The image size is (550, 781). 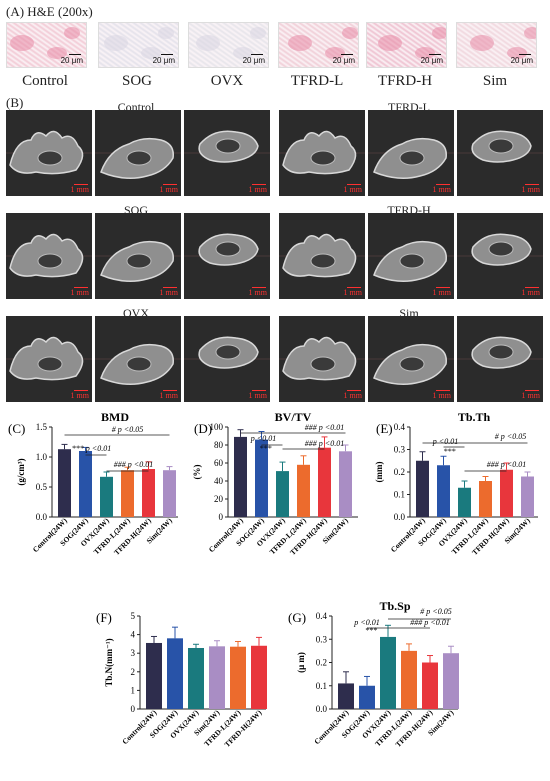 I want to click on panel-label-e: (E), so click(x=384, y=428).